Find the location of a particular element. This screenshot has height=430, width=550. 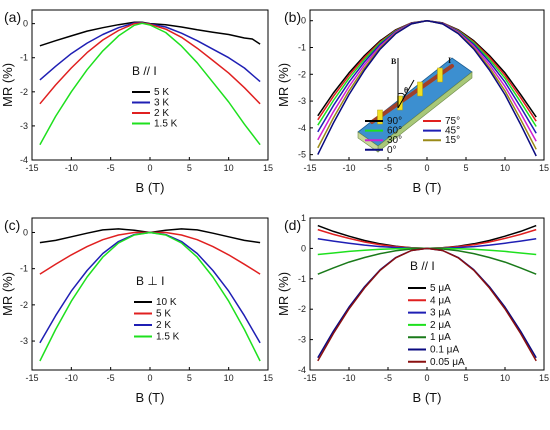

panel-label: (c) is located at coordinates (12, 225).